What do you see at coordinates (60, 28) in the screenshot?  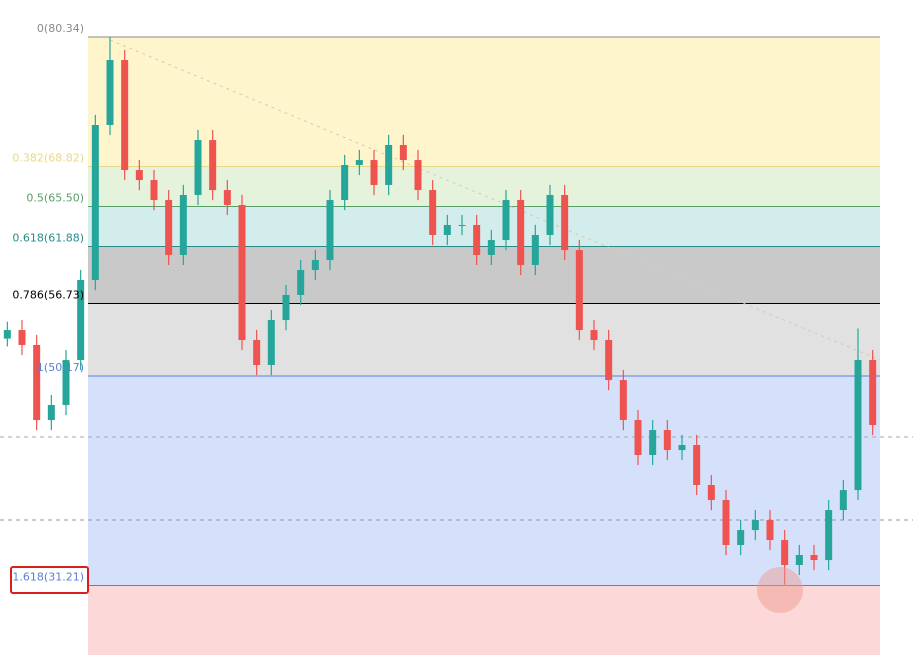 I see `level-label: 0(80.34)` at bounding box center [60, 28].